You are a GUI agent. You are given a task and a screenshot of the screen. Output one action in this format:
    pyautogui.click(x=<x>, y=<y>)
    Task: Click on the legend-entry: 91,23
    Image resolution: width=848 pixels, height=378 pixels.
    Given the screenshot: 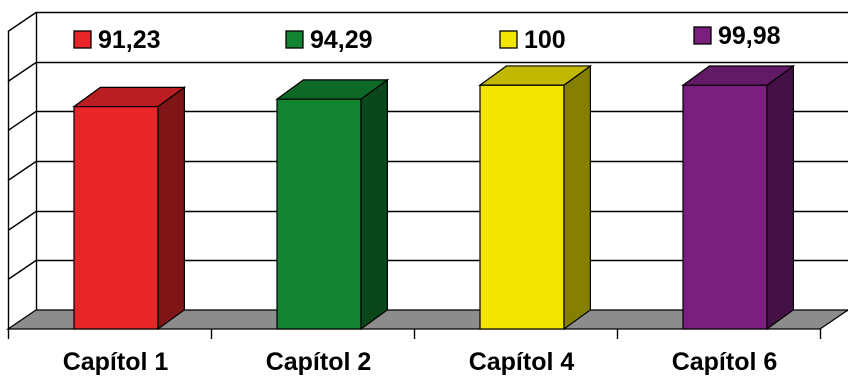 What is the action you would take?
    pyautogui.click(x=117, y=40)
    